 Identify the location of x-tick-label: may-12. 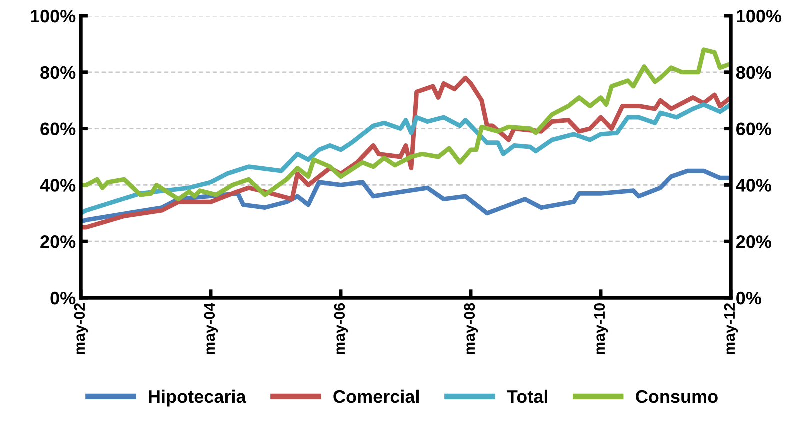
(731, 329).